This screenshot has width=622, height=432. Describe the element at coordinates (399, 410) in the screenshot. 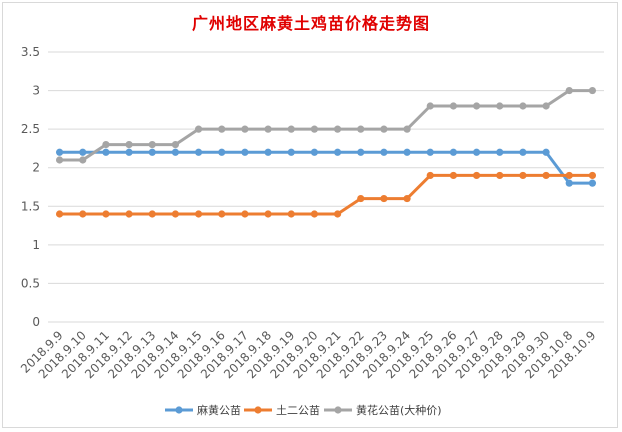

I see `legend-label: 黄花公苗(大种价)` at that location.